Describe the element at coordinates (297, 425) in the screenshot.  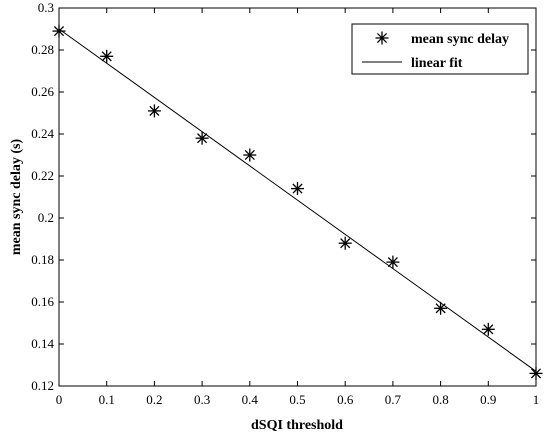
I see `x-axis-label: dSQI threshold` at that location.